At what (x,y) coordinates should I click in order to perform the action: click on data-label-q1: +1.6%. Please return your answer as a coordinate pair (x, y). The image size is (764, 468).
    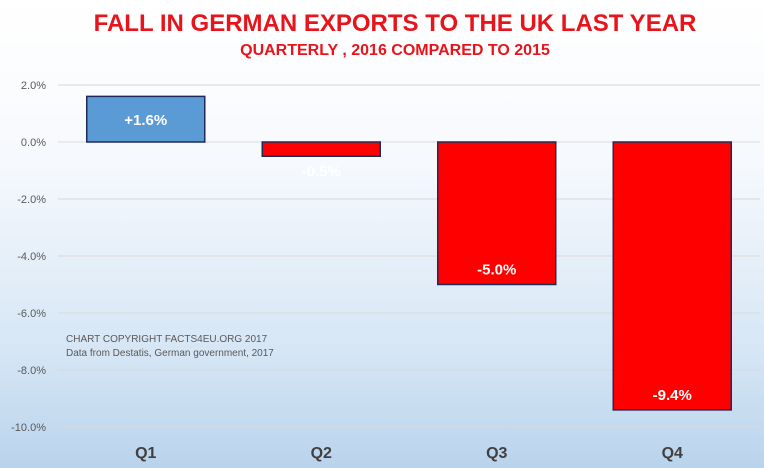
    Looking at the image, I should click on (145, 120).